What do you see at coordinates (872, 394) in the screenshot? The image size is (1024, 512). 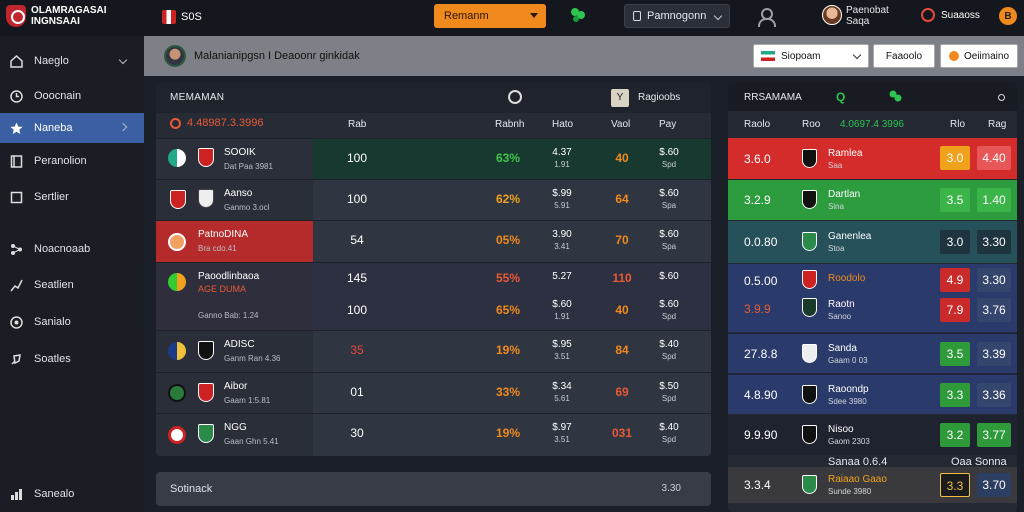 I see `odds-row: 4.8.90 Raoondp Sdee 3980 3.3 3.36` at bounding box center [872, 394].